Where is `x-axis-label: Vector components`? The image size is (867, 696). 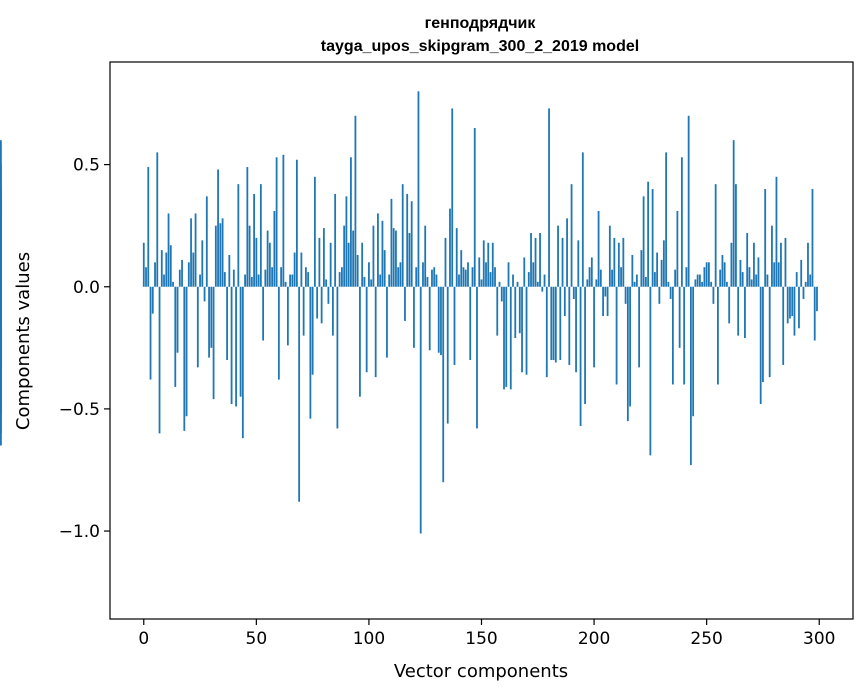 x-axis-label: Vector components is located at coordinates (481, 671).